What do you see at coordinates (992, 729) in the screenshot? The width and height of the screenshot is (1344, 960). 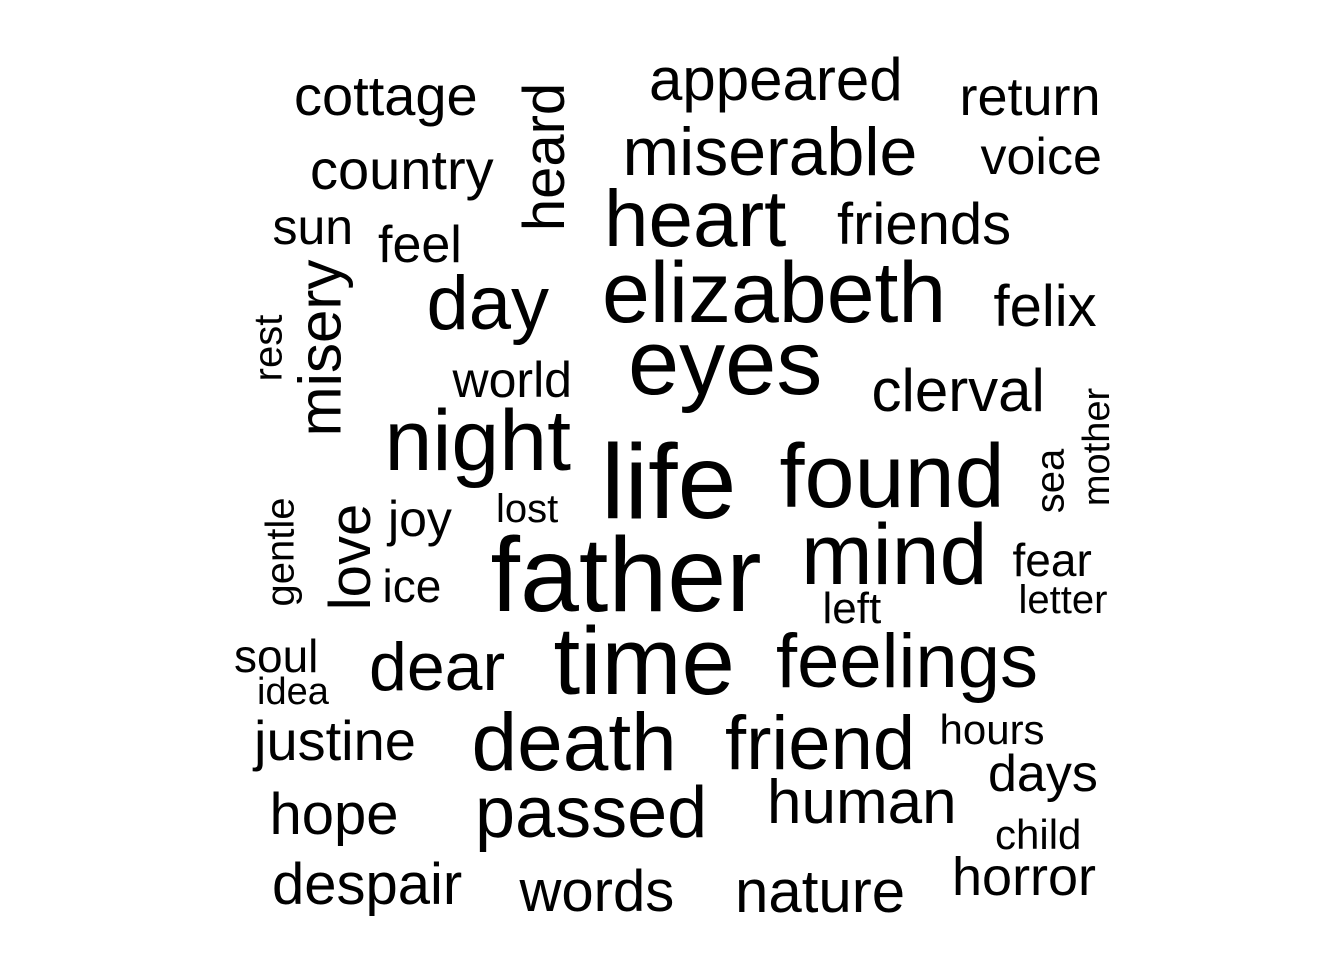 I see `word-hours: hours` at bounding box center [992, 729].